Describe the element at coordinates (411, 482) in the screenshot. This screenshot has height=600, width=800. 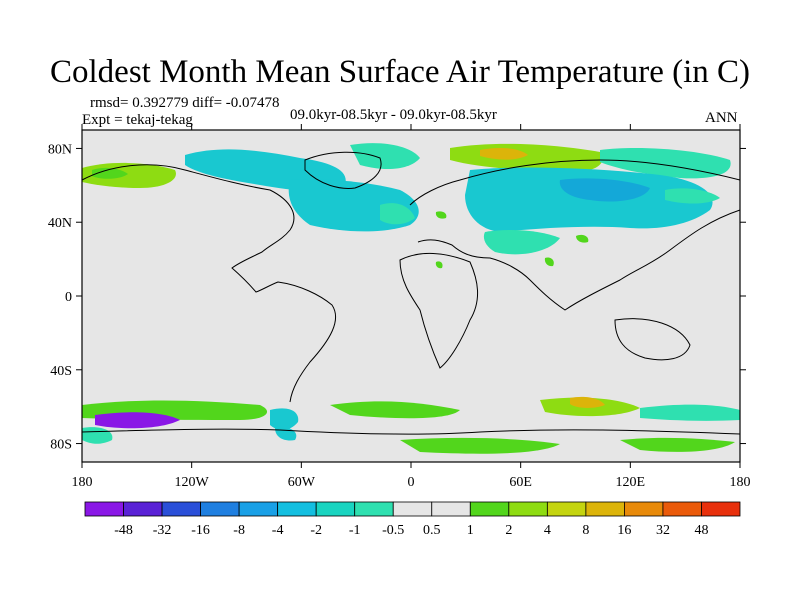
I see `lon-tick-label: 0` at that location.